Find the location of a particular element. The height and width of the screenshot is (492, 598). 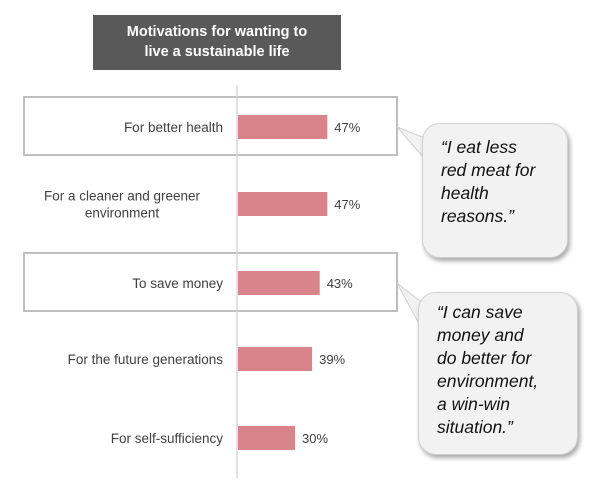

category-label: For the future generations is located at coordinates (146, 359).